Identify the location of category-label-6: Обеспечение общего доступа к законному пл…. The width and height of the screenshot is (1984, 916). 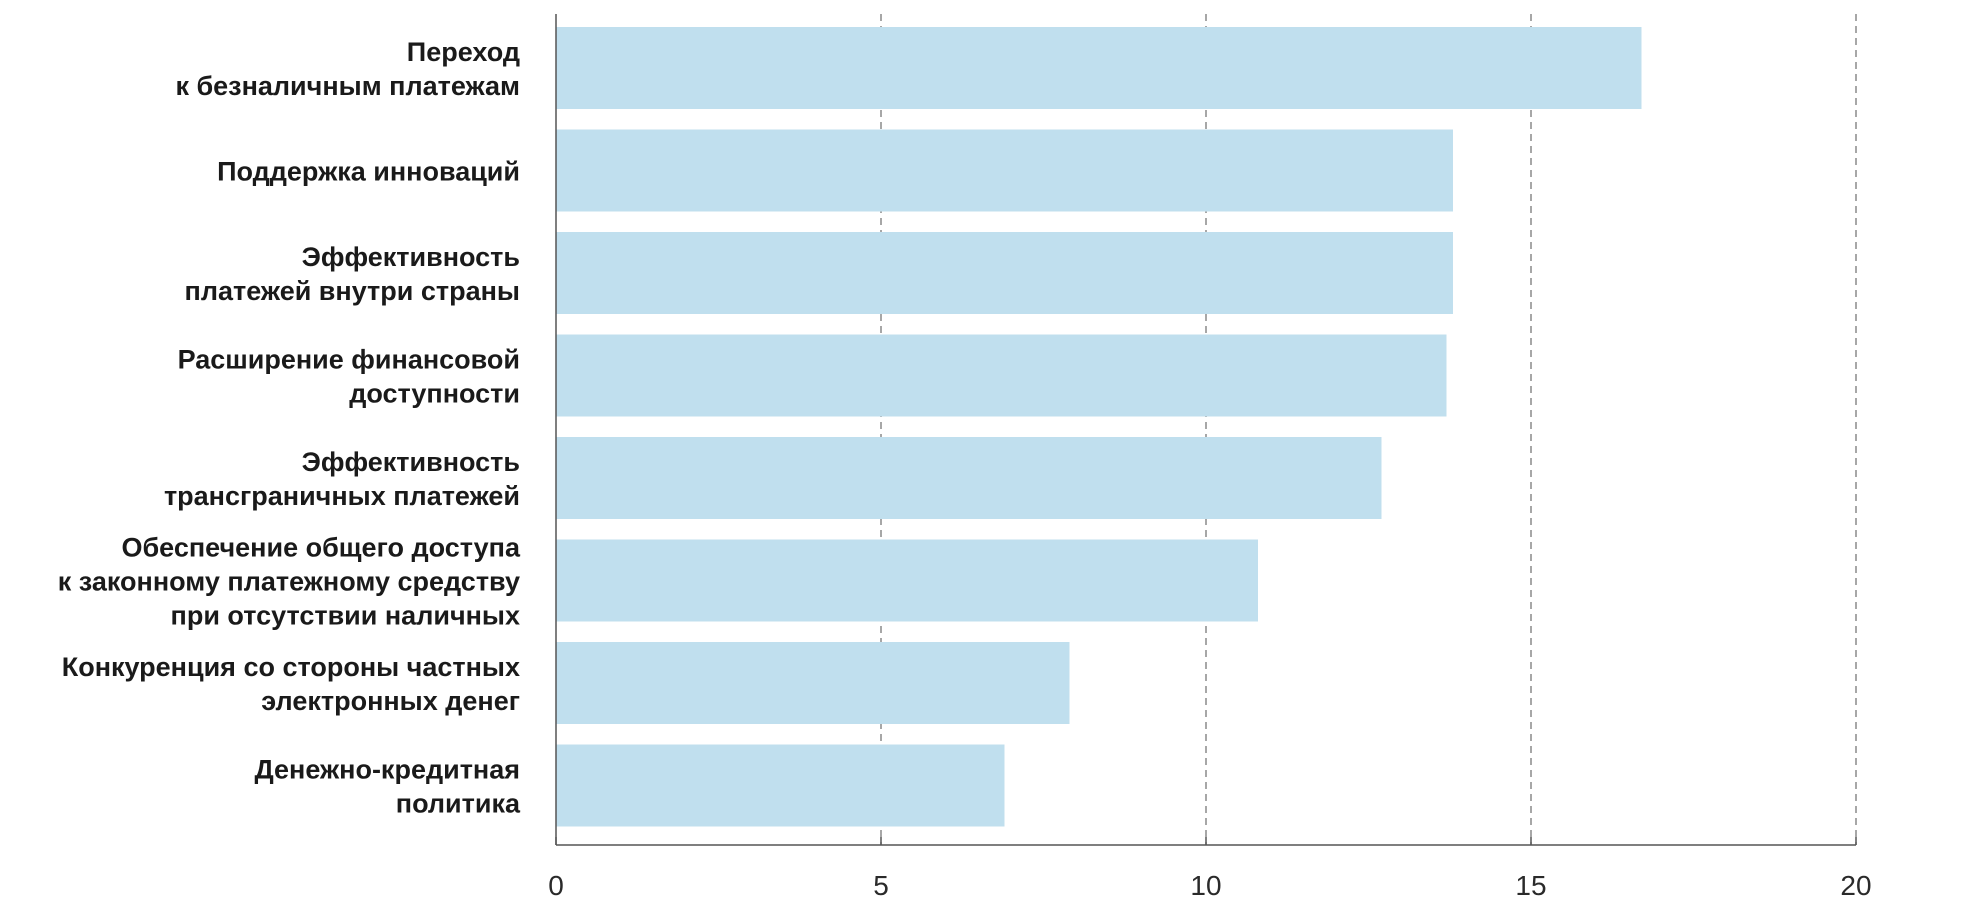
(289, 582).